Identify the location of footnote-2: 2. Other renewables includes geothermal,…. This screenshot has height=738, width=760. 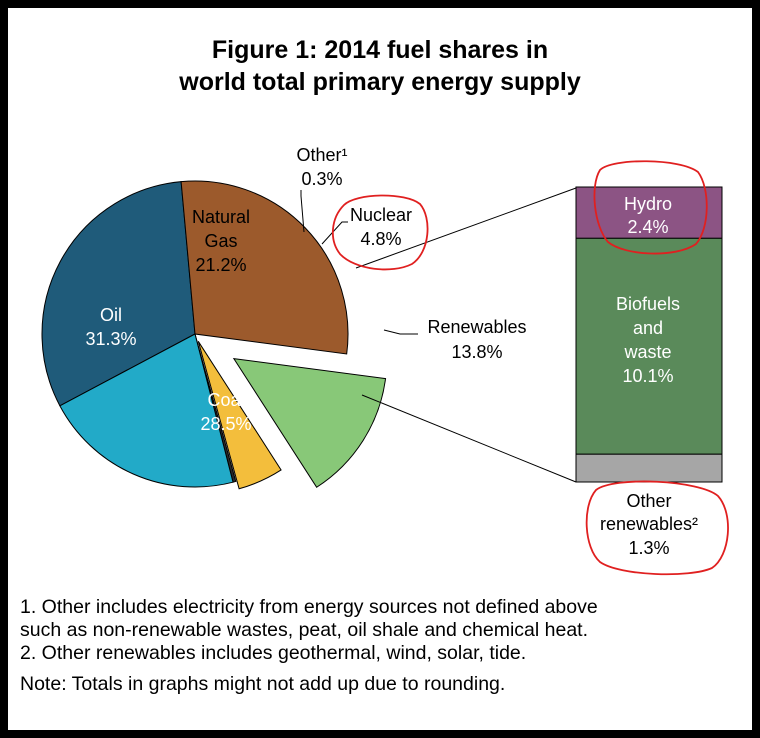
(273, 653).